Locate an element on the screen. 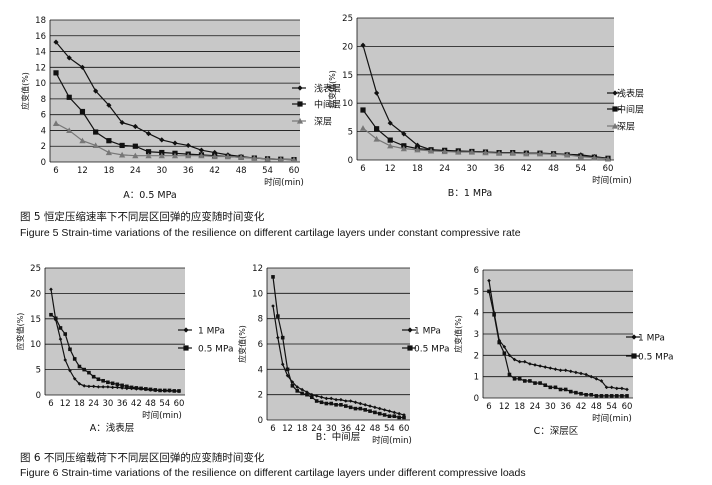 The width and height of the screenshot is (712, 485). legend-entry: 中间层 is located at coordinates (625, 110).